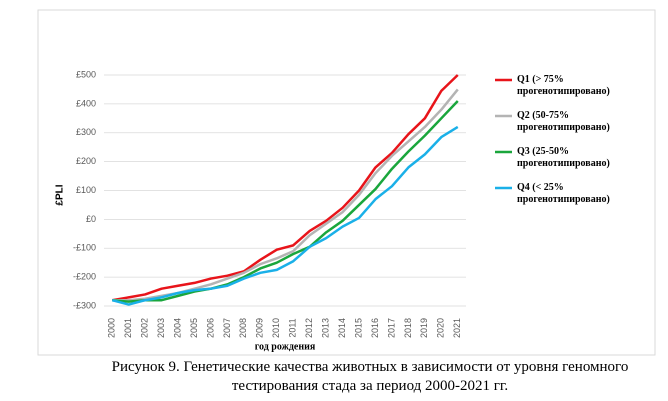 The image size is (668, 401). I want to click on x-tick-label: 2002, so click(145, 328).